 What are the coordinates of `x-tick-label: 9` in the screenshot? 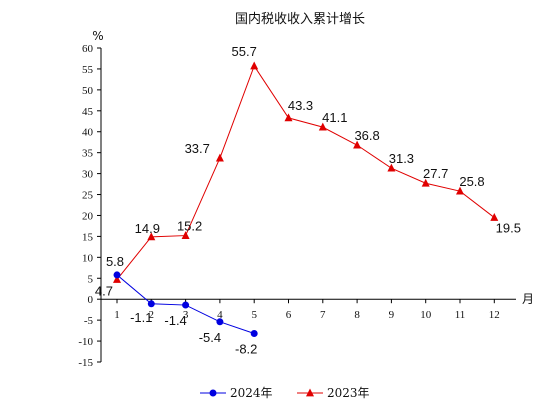 It's located at (392, 315).